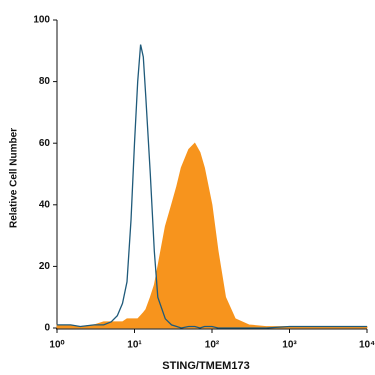 The height and width of the screenshot is (375, 375). Describe the element at coordinates (367, 345) in the screenshot. I see `x-tick-label: 10⁴` at that location.